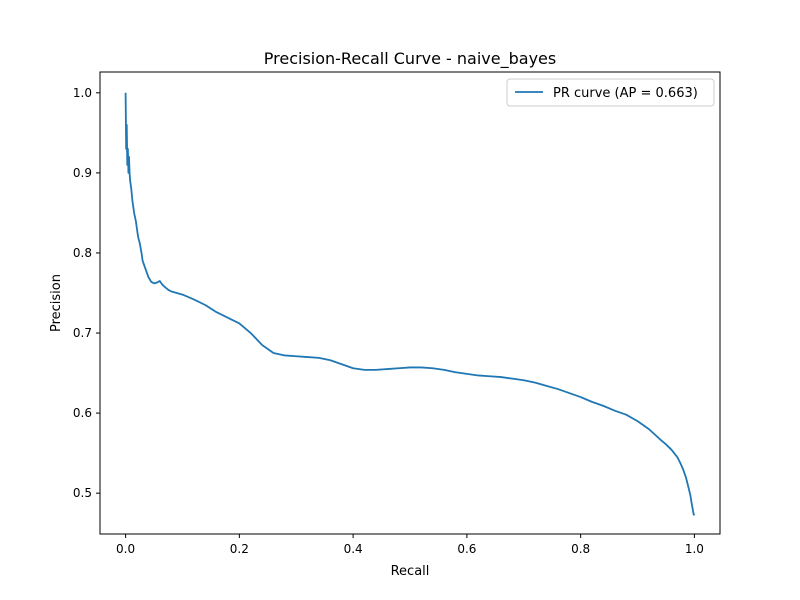  What do you see at coordinates (466, 549) in the screenshot?
I see `x-tick-label: 0.6` at bounding box center [466, 549].